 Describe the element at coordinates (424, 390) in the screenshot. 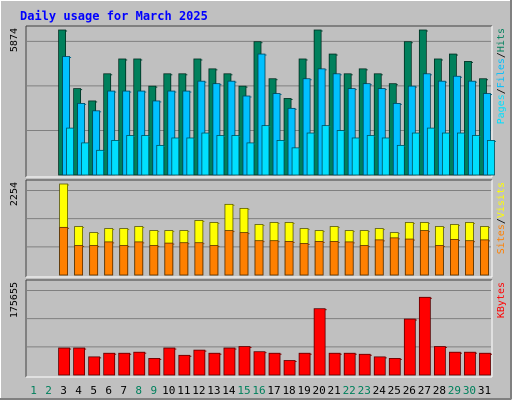

I see `x-label-day-27: 27` at that location.